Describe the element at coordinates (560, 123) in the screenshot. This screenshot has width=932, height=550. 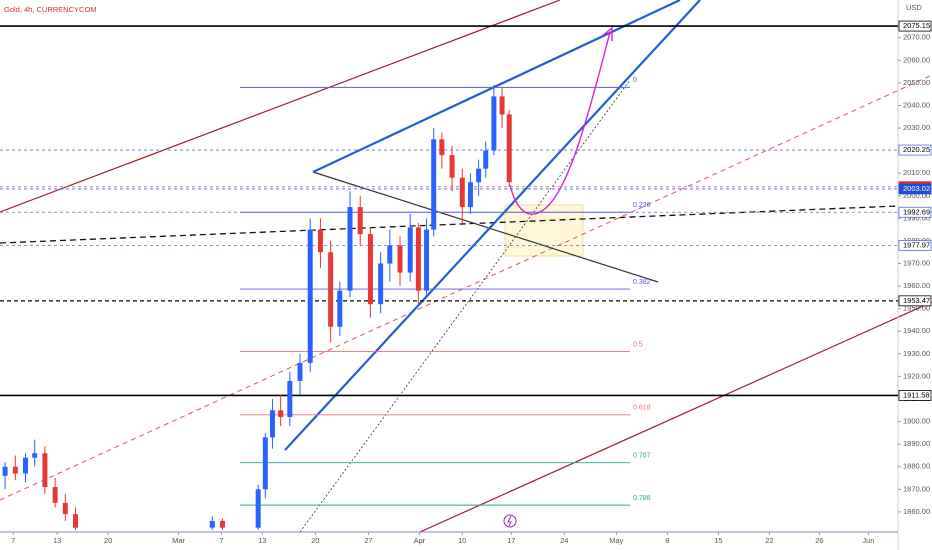
I see `projection-path` at that location.